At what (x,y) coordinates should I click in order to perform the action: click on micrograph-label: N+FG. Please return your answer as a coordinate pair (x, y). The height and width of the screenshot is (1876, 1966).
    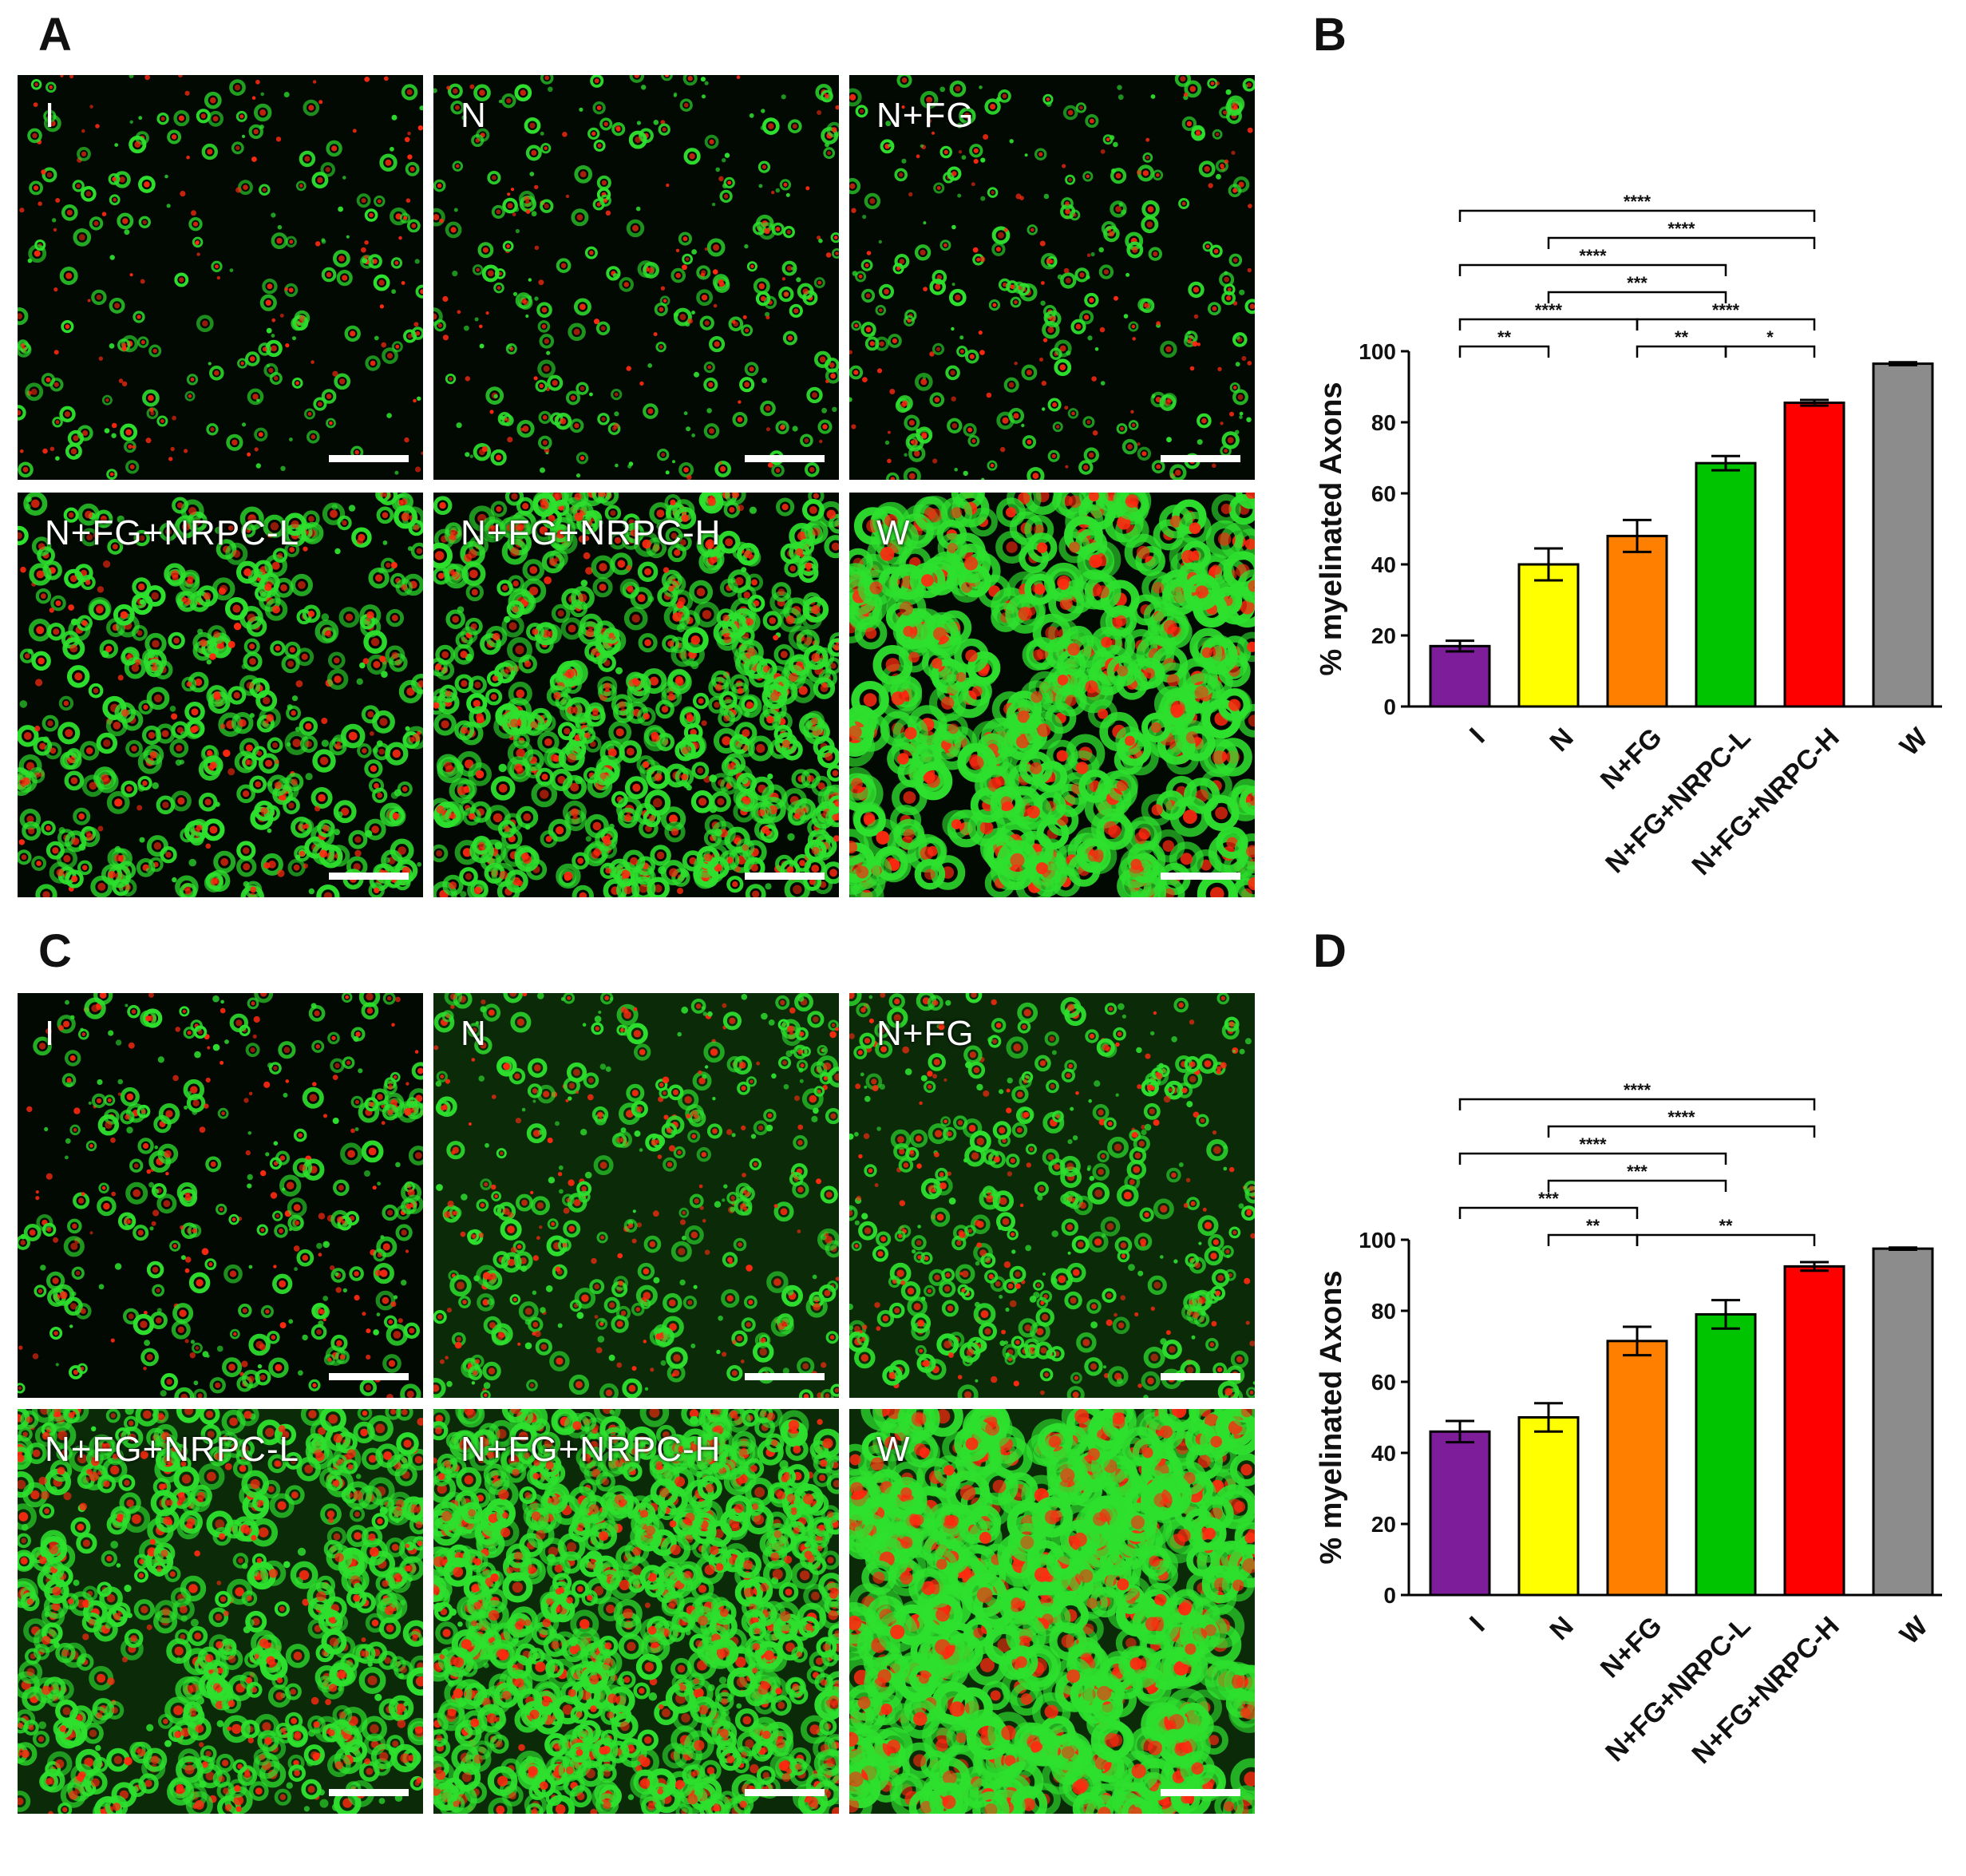
    Looking at the image, I should click on (925, 116).